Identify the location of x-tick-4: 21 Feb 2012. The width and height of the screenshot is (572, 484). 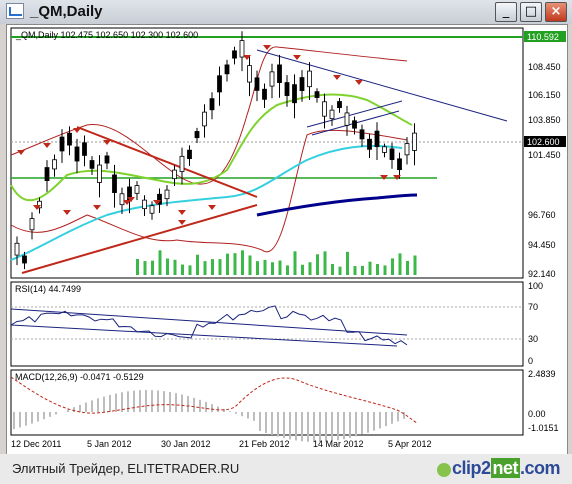
(264, 444).